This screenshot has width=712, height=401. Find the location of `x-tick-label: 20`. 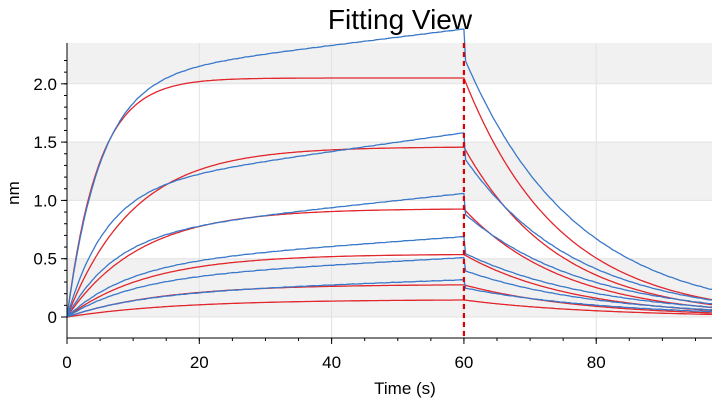

x-tick-label: 20 is located at coordinates (199, 362).